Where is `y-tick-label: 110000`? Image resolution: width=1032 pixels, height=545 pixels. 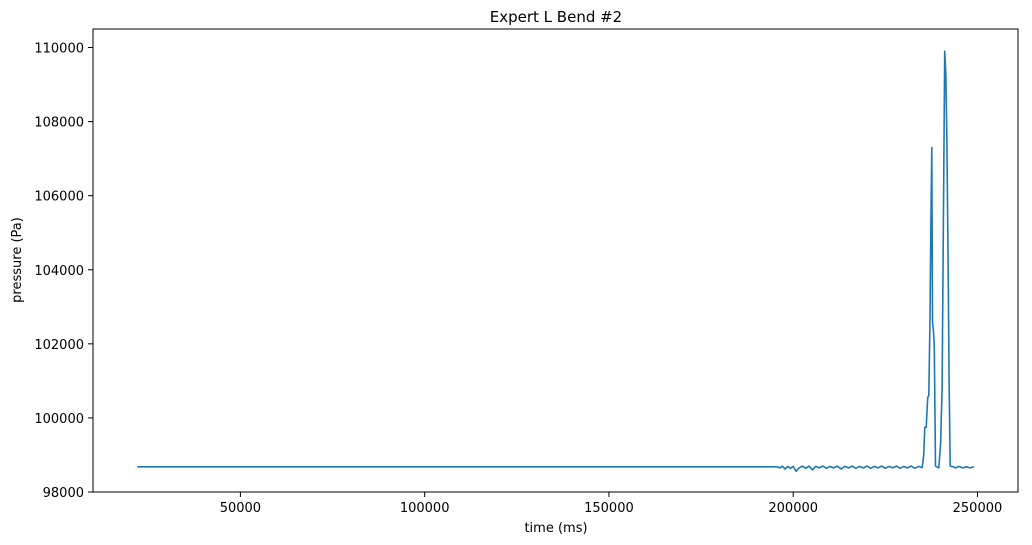 y-tick-label: 110000 is located at coordinates (59, 49).